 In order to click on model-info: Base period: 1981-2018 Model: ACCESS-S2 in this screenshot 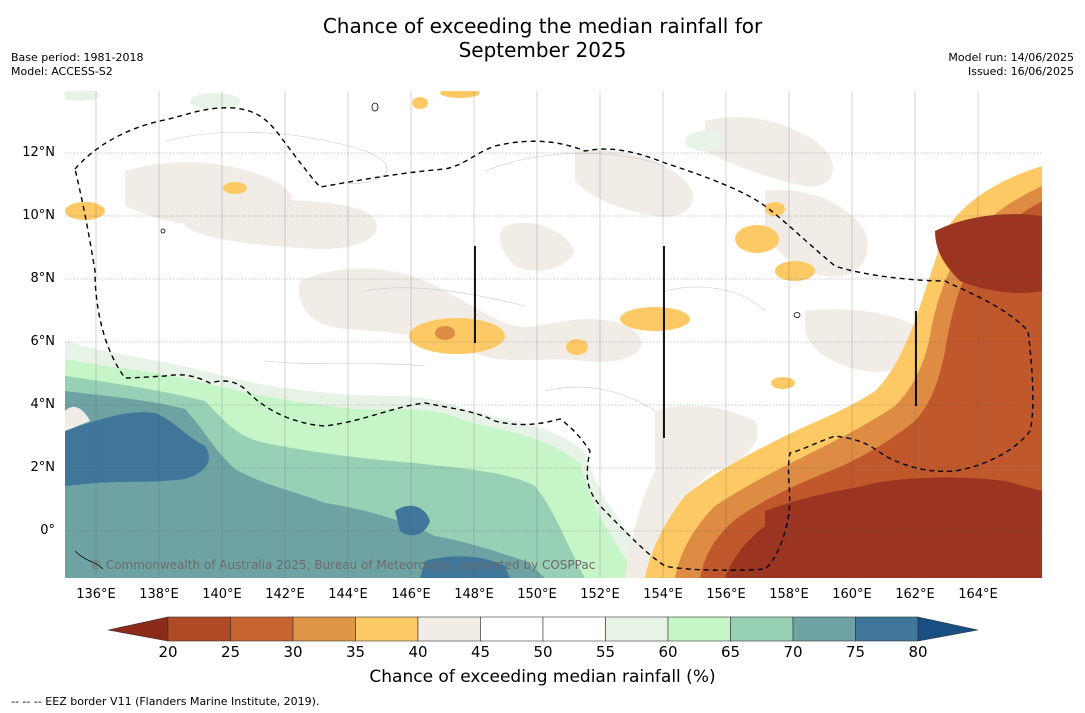, I will do `click(77, 65)`.